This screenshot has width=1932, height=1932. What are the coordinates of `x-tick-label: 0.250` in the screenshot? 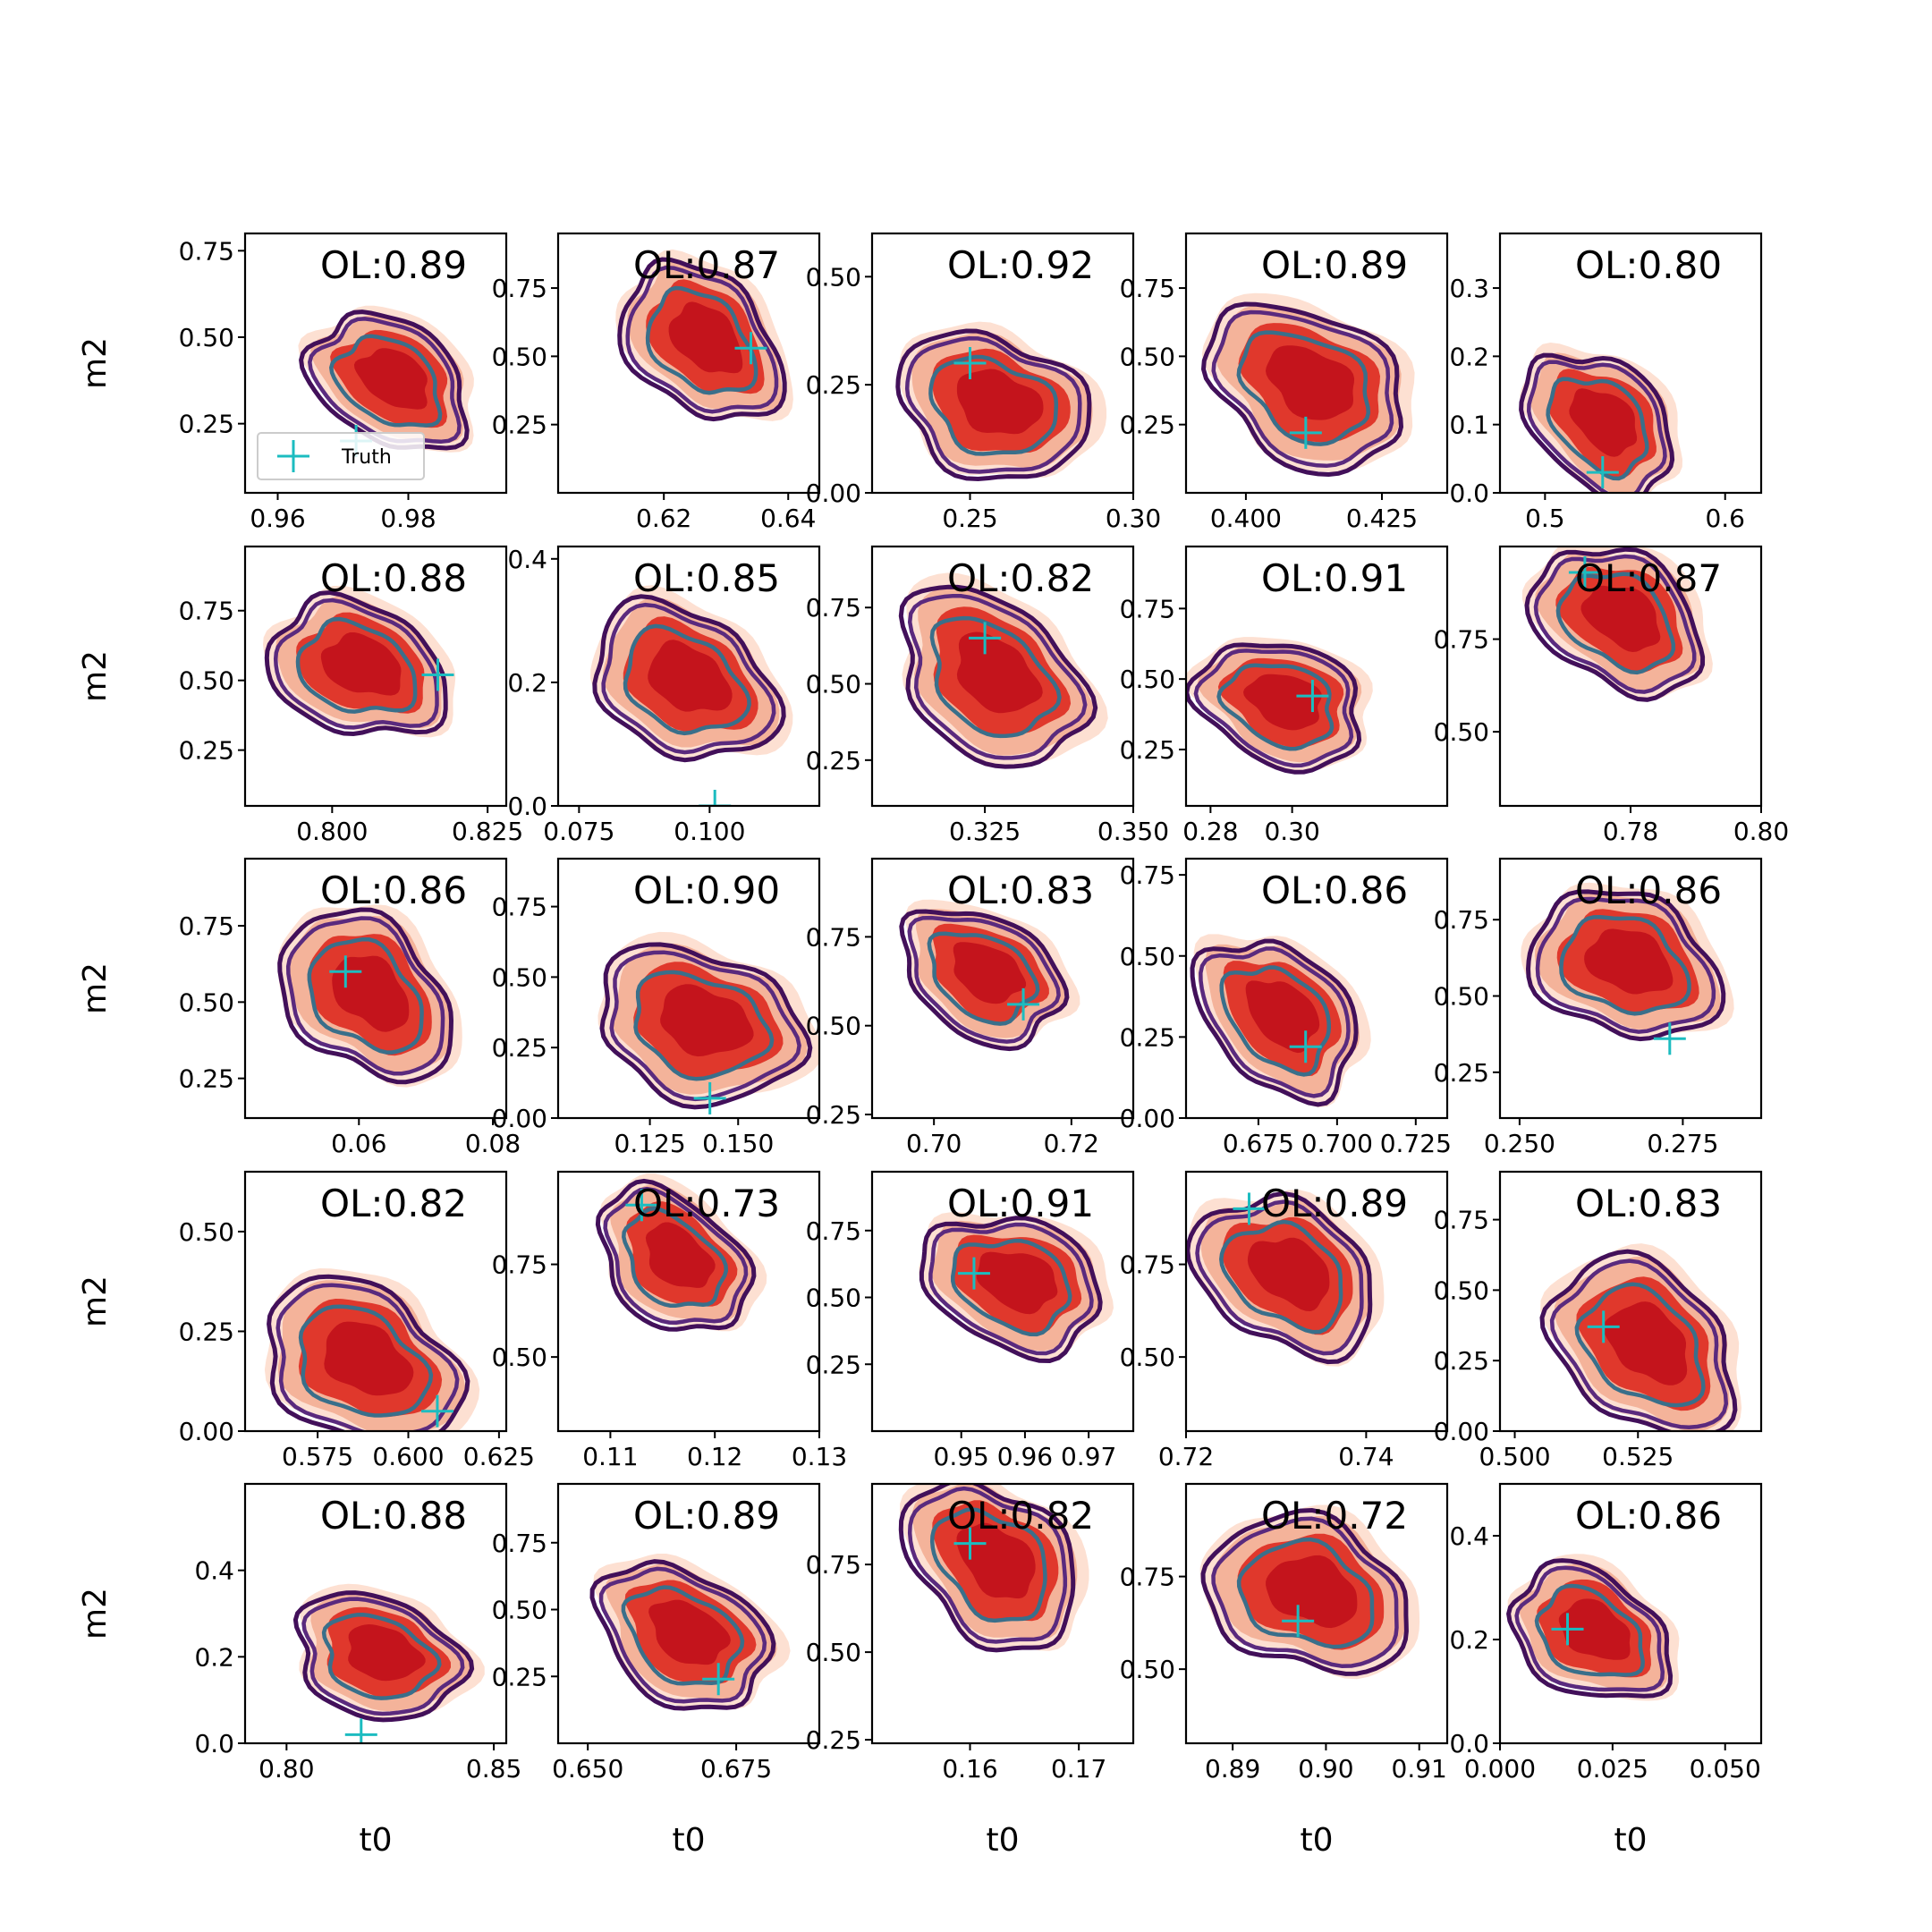 It's located at (1519, 1143).